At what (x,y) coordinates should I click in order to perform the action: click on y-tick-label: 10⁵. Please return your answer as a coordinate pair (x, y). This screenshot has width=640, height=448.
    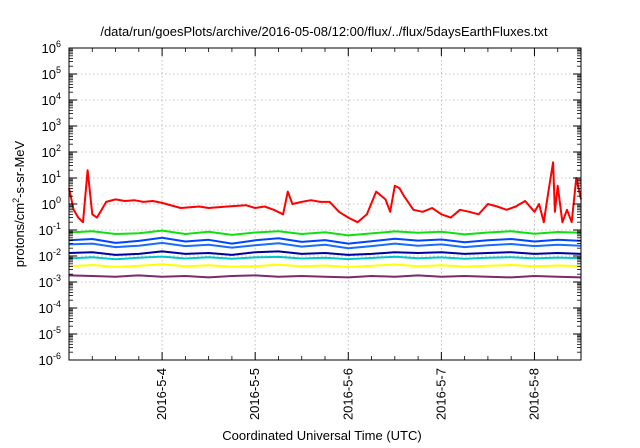
    Looking at the image, I should click on (51, 73).